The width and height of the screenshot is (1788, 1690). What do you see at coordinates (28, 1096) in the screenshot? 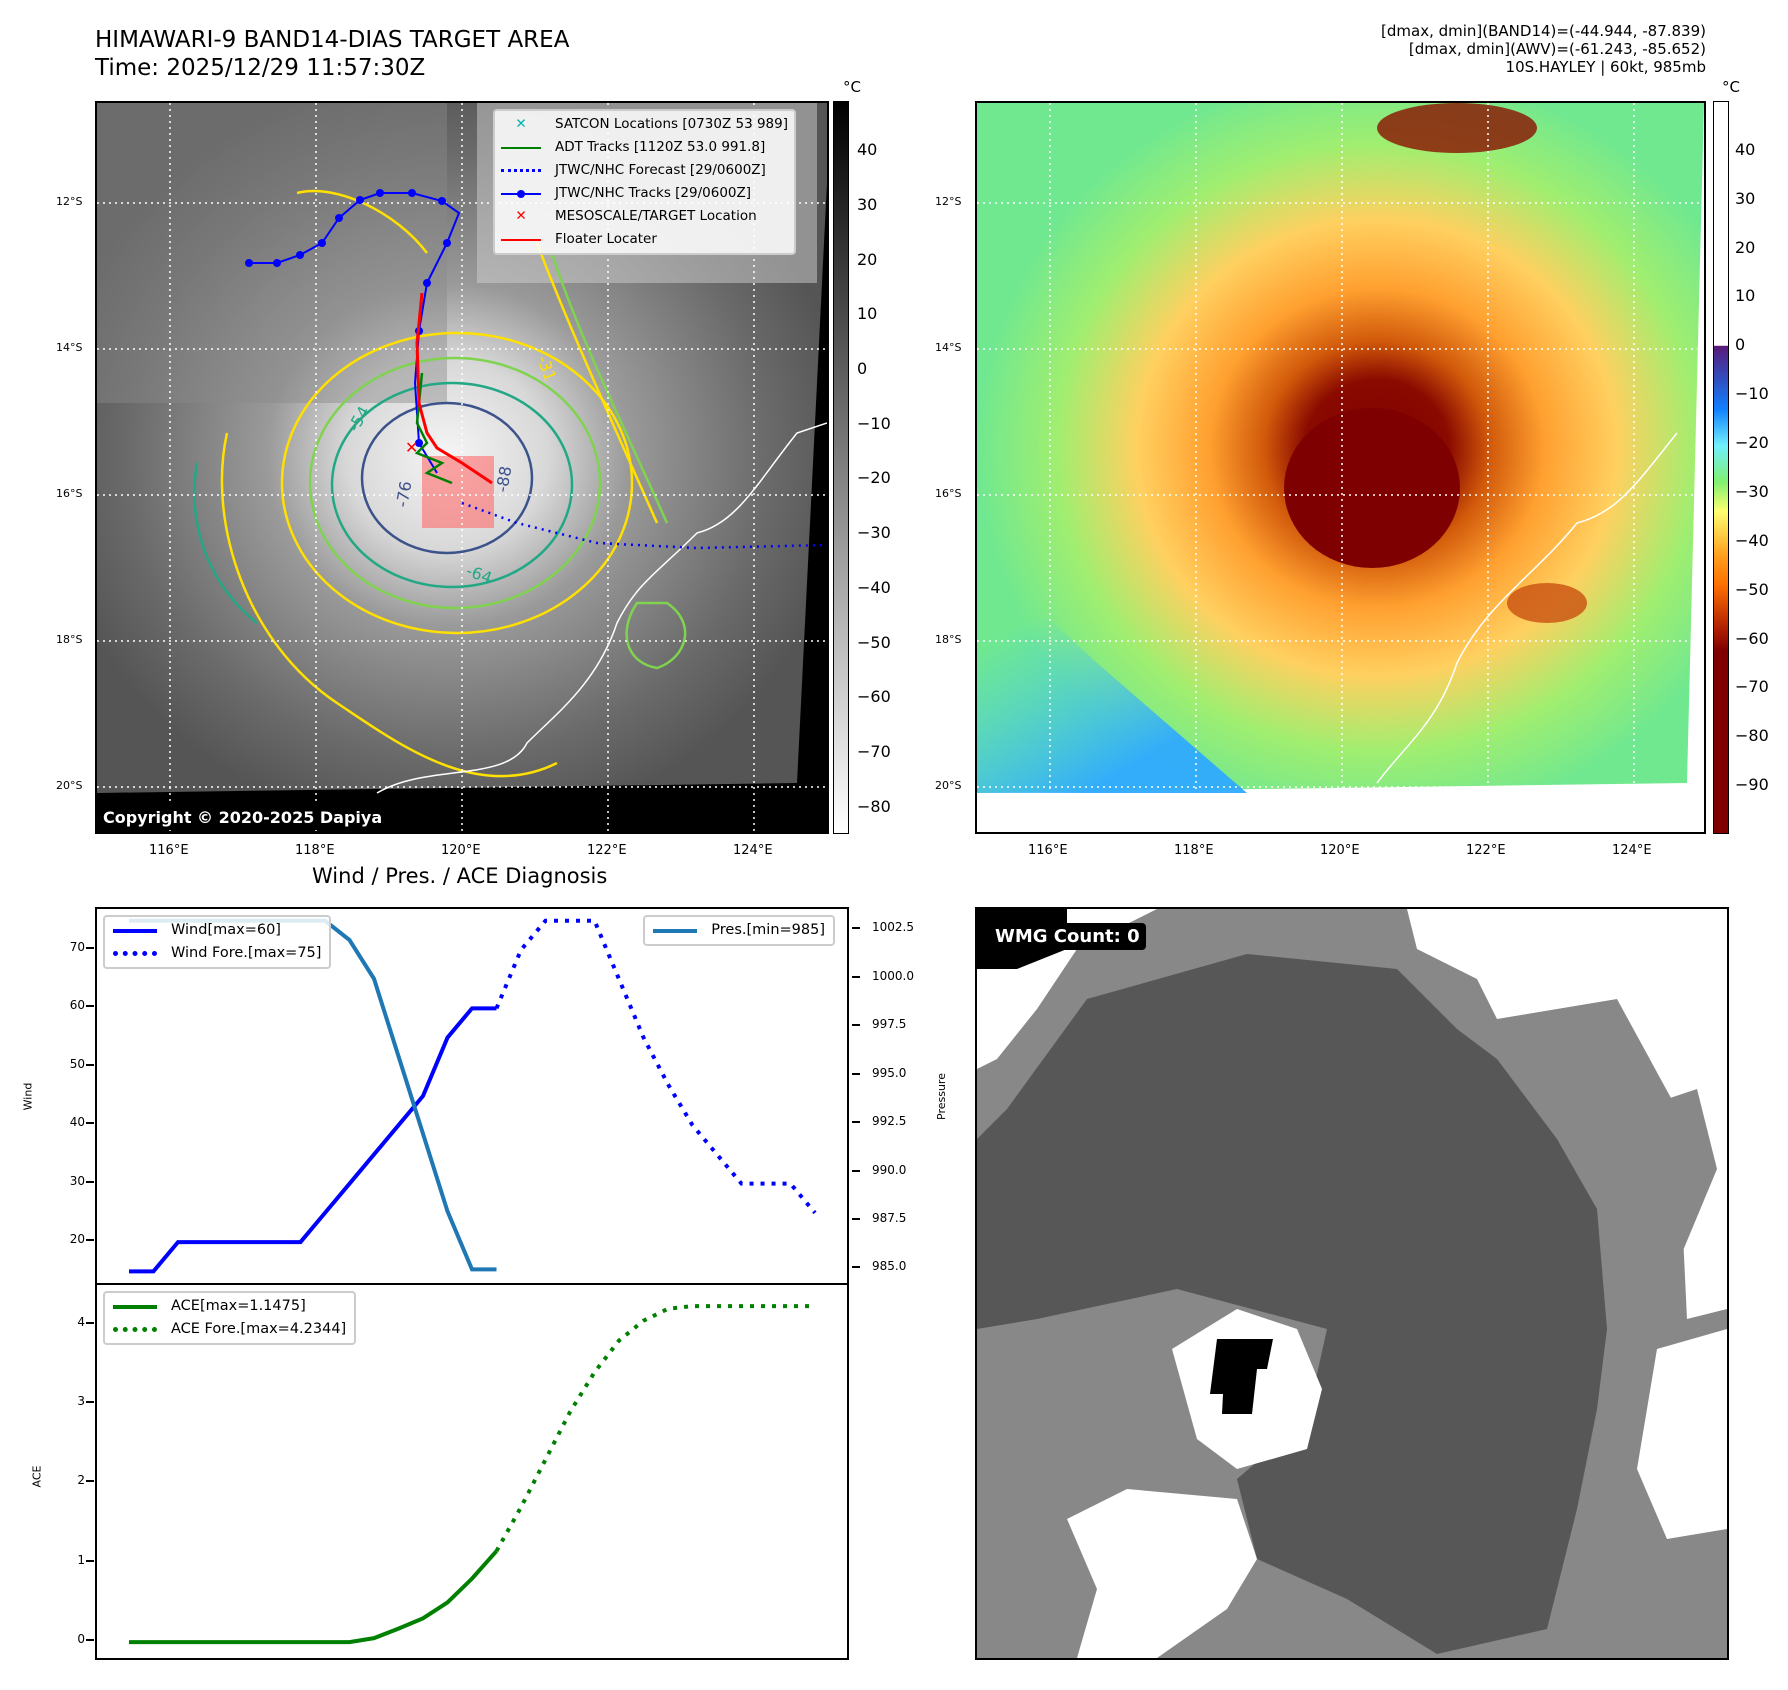
I see `wind-axis-label: Wind` at bounding box center [28, 1096].